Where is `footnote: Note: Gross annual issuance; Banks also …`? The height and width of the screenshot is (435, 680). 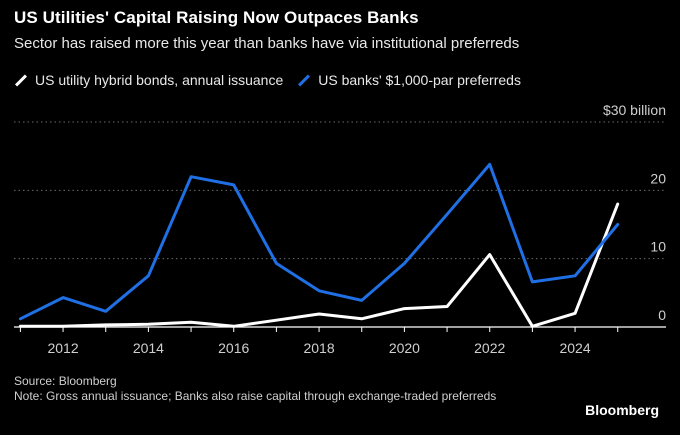
footnote: Note: Gross annual issuance; Banks also … is located at coordinates (255, 396).